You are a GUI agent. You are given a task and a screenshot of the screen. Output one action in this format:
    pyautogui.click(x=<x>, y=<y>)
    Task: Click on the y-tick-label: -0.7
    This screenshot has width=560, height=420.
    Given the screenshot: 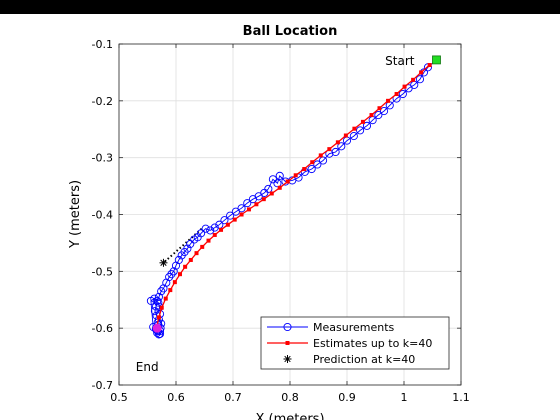 What is the action you would take?
    pyautogui.click(x=102, y=385)
    